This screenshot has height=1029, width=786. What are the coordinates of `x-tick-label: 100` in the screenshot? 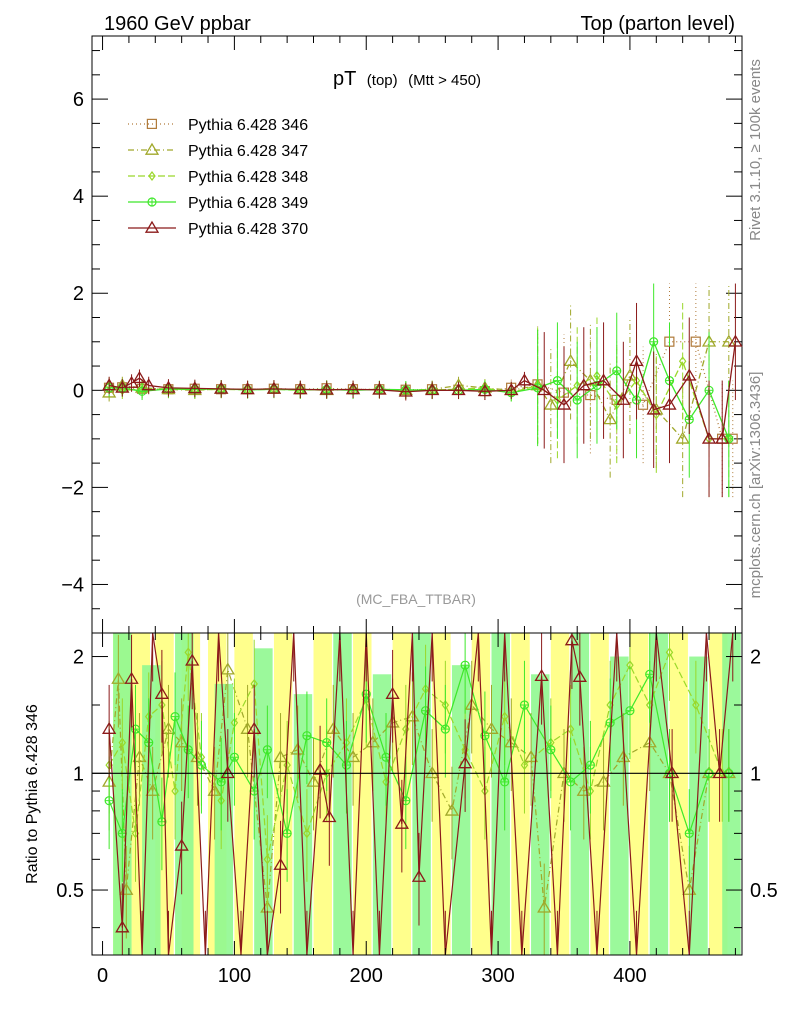 It's located at (234, 976).